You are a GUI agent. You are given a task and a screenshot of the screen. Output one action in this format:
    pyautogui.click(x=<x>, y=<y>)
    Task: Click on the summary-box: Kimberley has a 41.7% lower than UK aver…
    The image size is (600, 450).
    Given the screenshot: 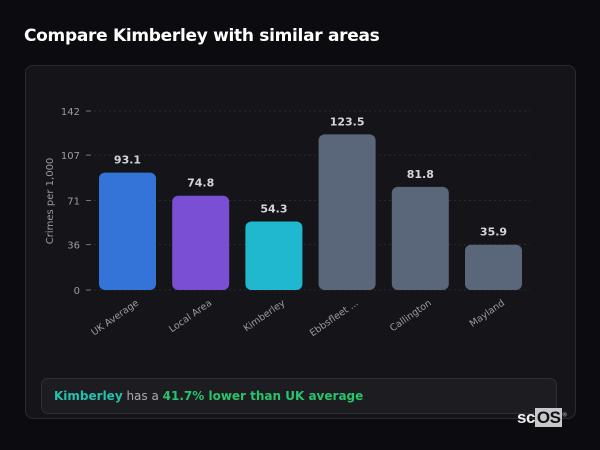 What is the action you would take?
    pyautogui.click(x=299, y=396)
    